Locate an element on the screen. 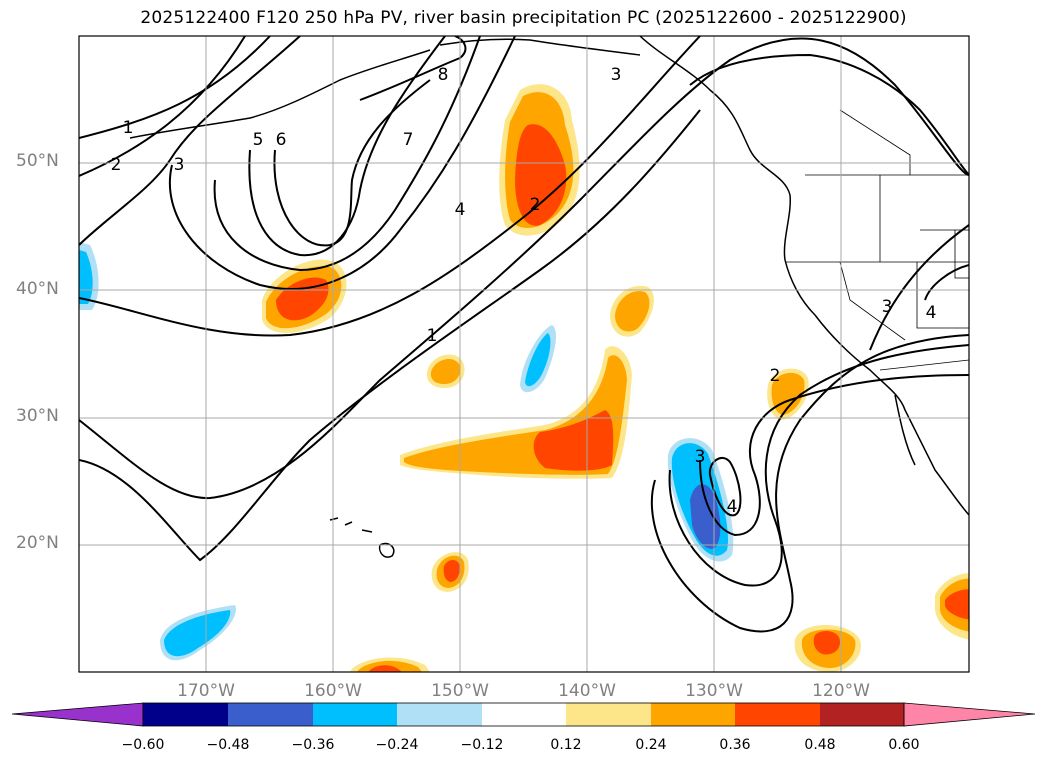  colorbar is located at coordinates (523, 714).